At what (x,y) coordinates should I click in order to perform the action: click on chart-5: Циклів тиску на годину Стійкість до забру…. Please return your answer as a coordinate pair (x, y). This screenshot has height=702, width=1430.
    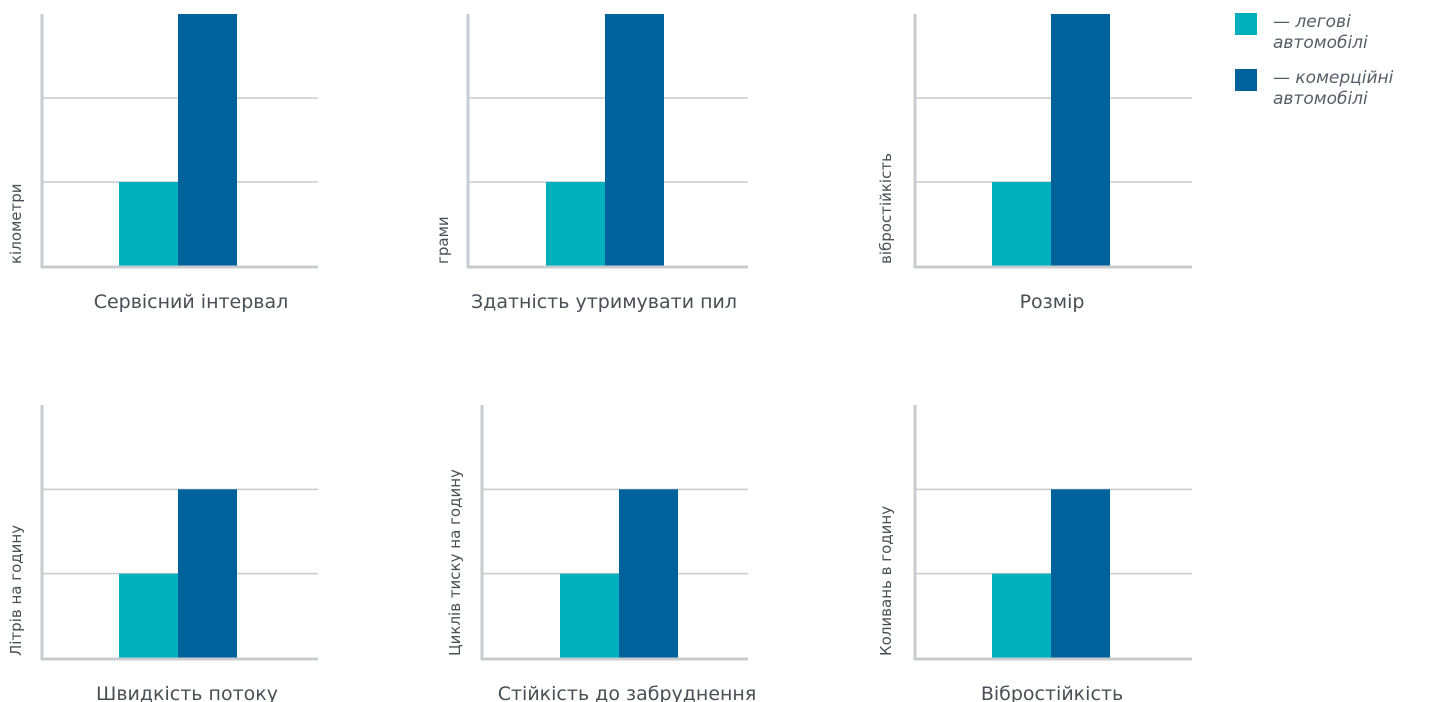
    Looking at the image, I should click on (601, 553).